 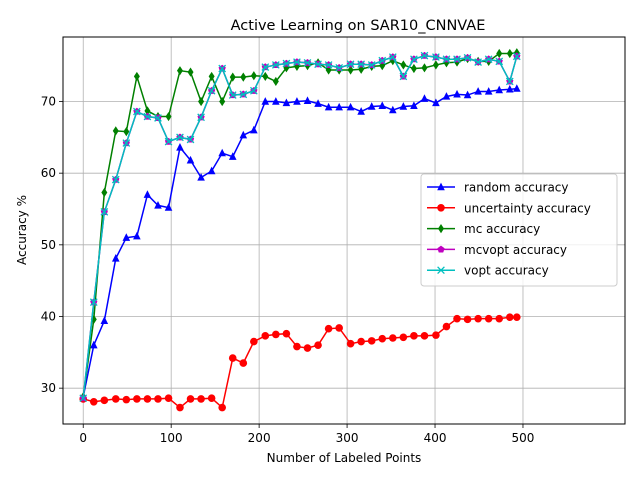 I want to click on x-tick-label: 200, so click(x=259, y=438).